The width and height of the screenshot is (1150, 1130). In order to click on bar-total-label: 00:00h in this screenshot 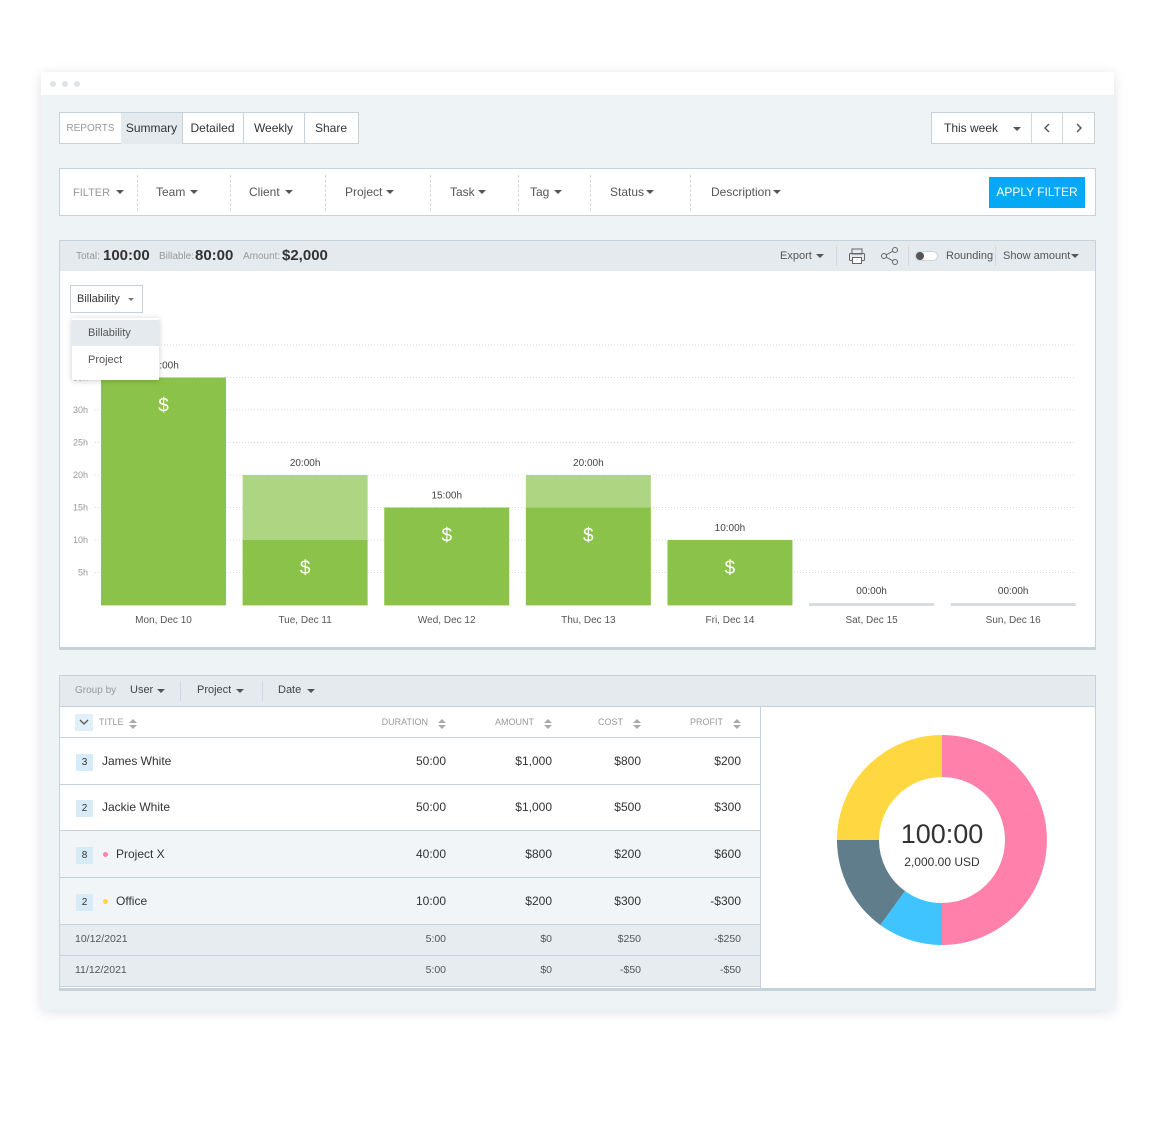, I will do `click(1013, 591)`.